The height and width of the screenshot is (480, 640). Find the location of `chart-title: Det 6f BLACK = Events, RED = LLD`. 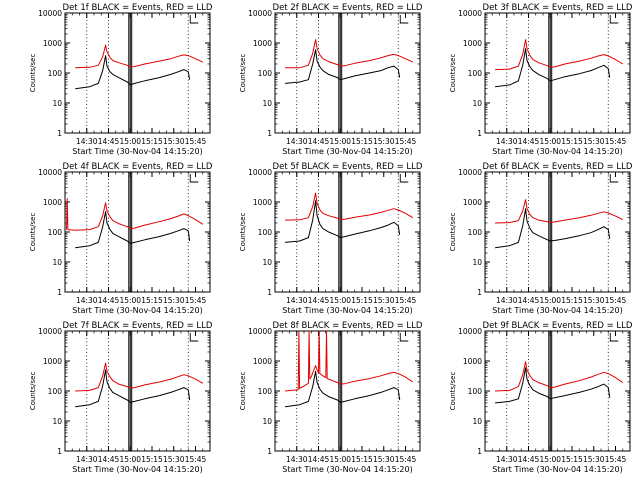

chart-title: Det 6f BLACK = Events, RED = LLD is located at coordinates (558, 167).